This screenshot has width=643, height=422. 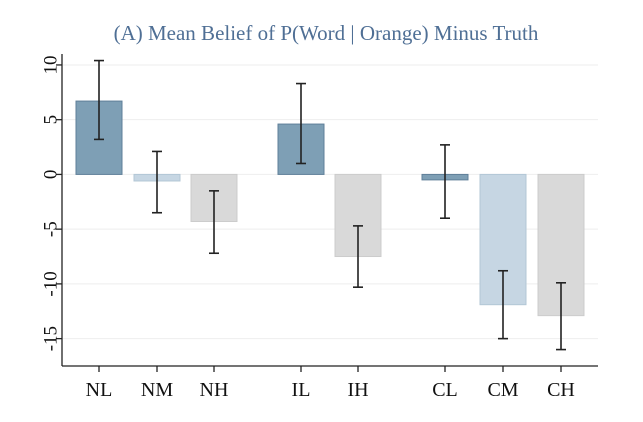 I want to click on error-bar-NL, so click(x=99, y=100).